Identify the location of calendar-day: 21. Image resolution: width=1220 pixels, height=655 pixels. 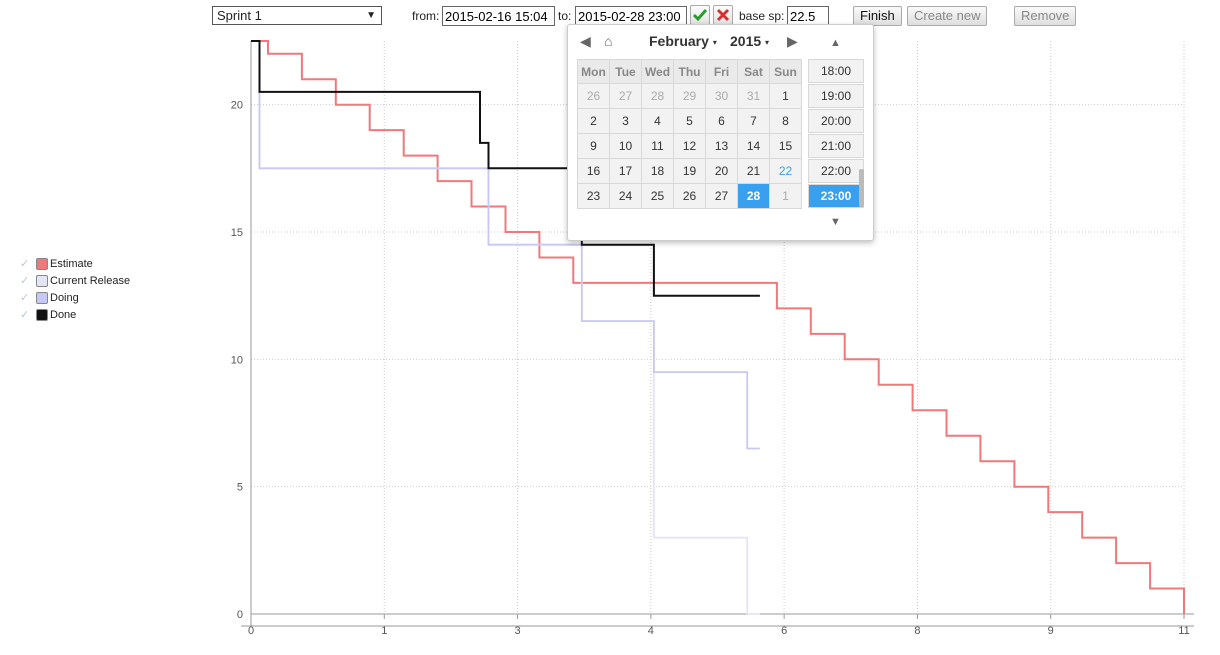
(753, 171).